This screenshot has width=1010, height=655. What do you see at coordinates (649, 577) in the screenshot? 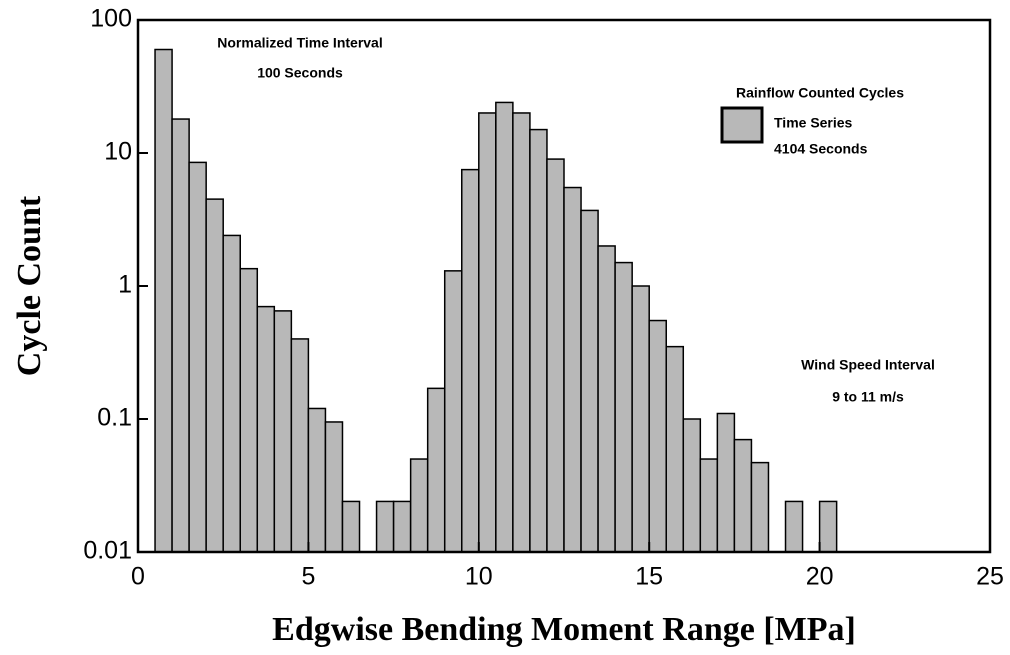
I see `x-tick-label: 15` at bounding box center [649, 577].